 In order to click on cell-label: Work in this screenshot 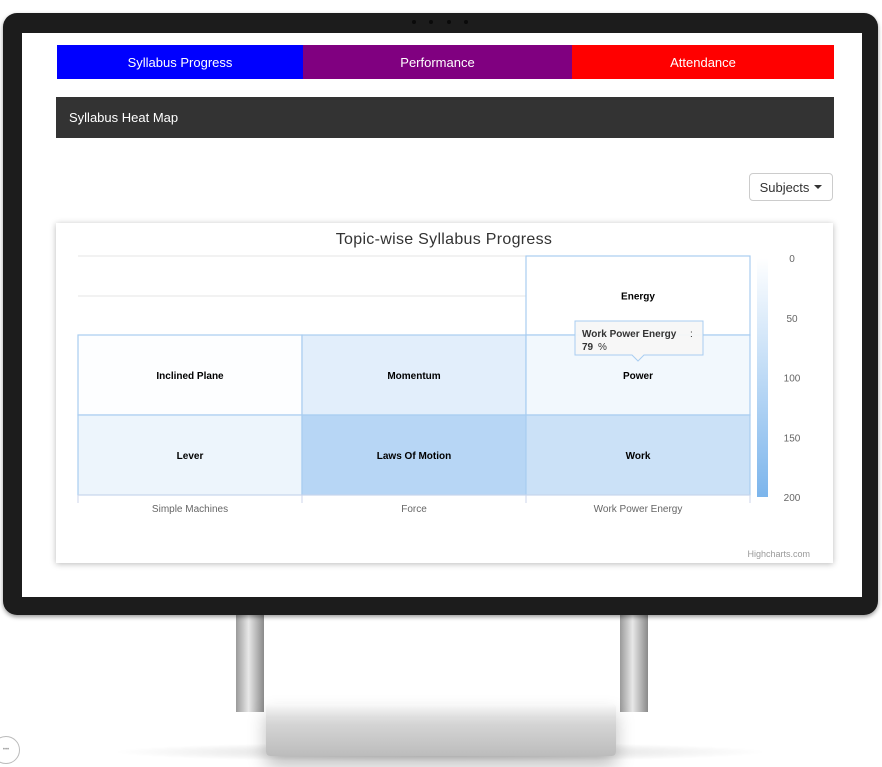, I will do `click(638, 456)`.